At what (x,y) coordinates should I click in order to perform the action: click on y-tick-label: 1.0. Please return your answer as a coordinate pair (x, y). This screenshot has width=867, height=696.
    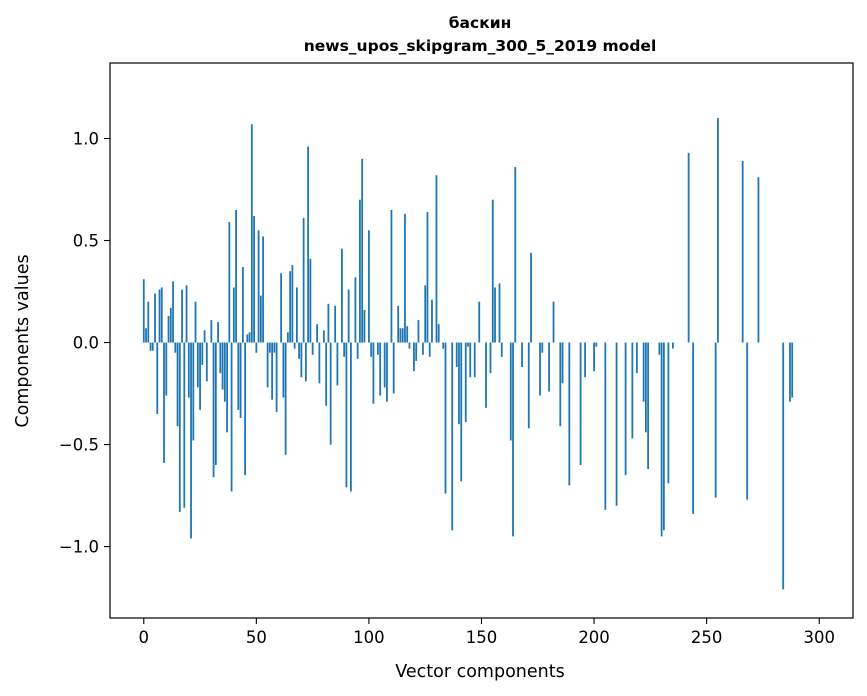
    Looking at the image, I should click on (86, 138).